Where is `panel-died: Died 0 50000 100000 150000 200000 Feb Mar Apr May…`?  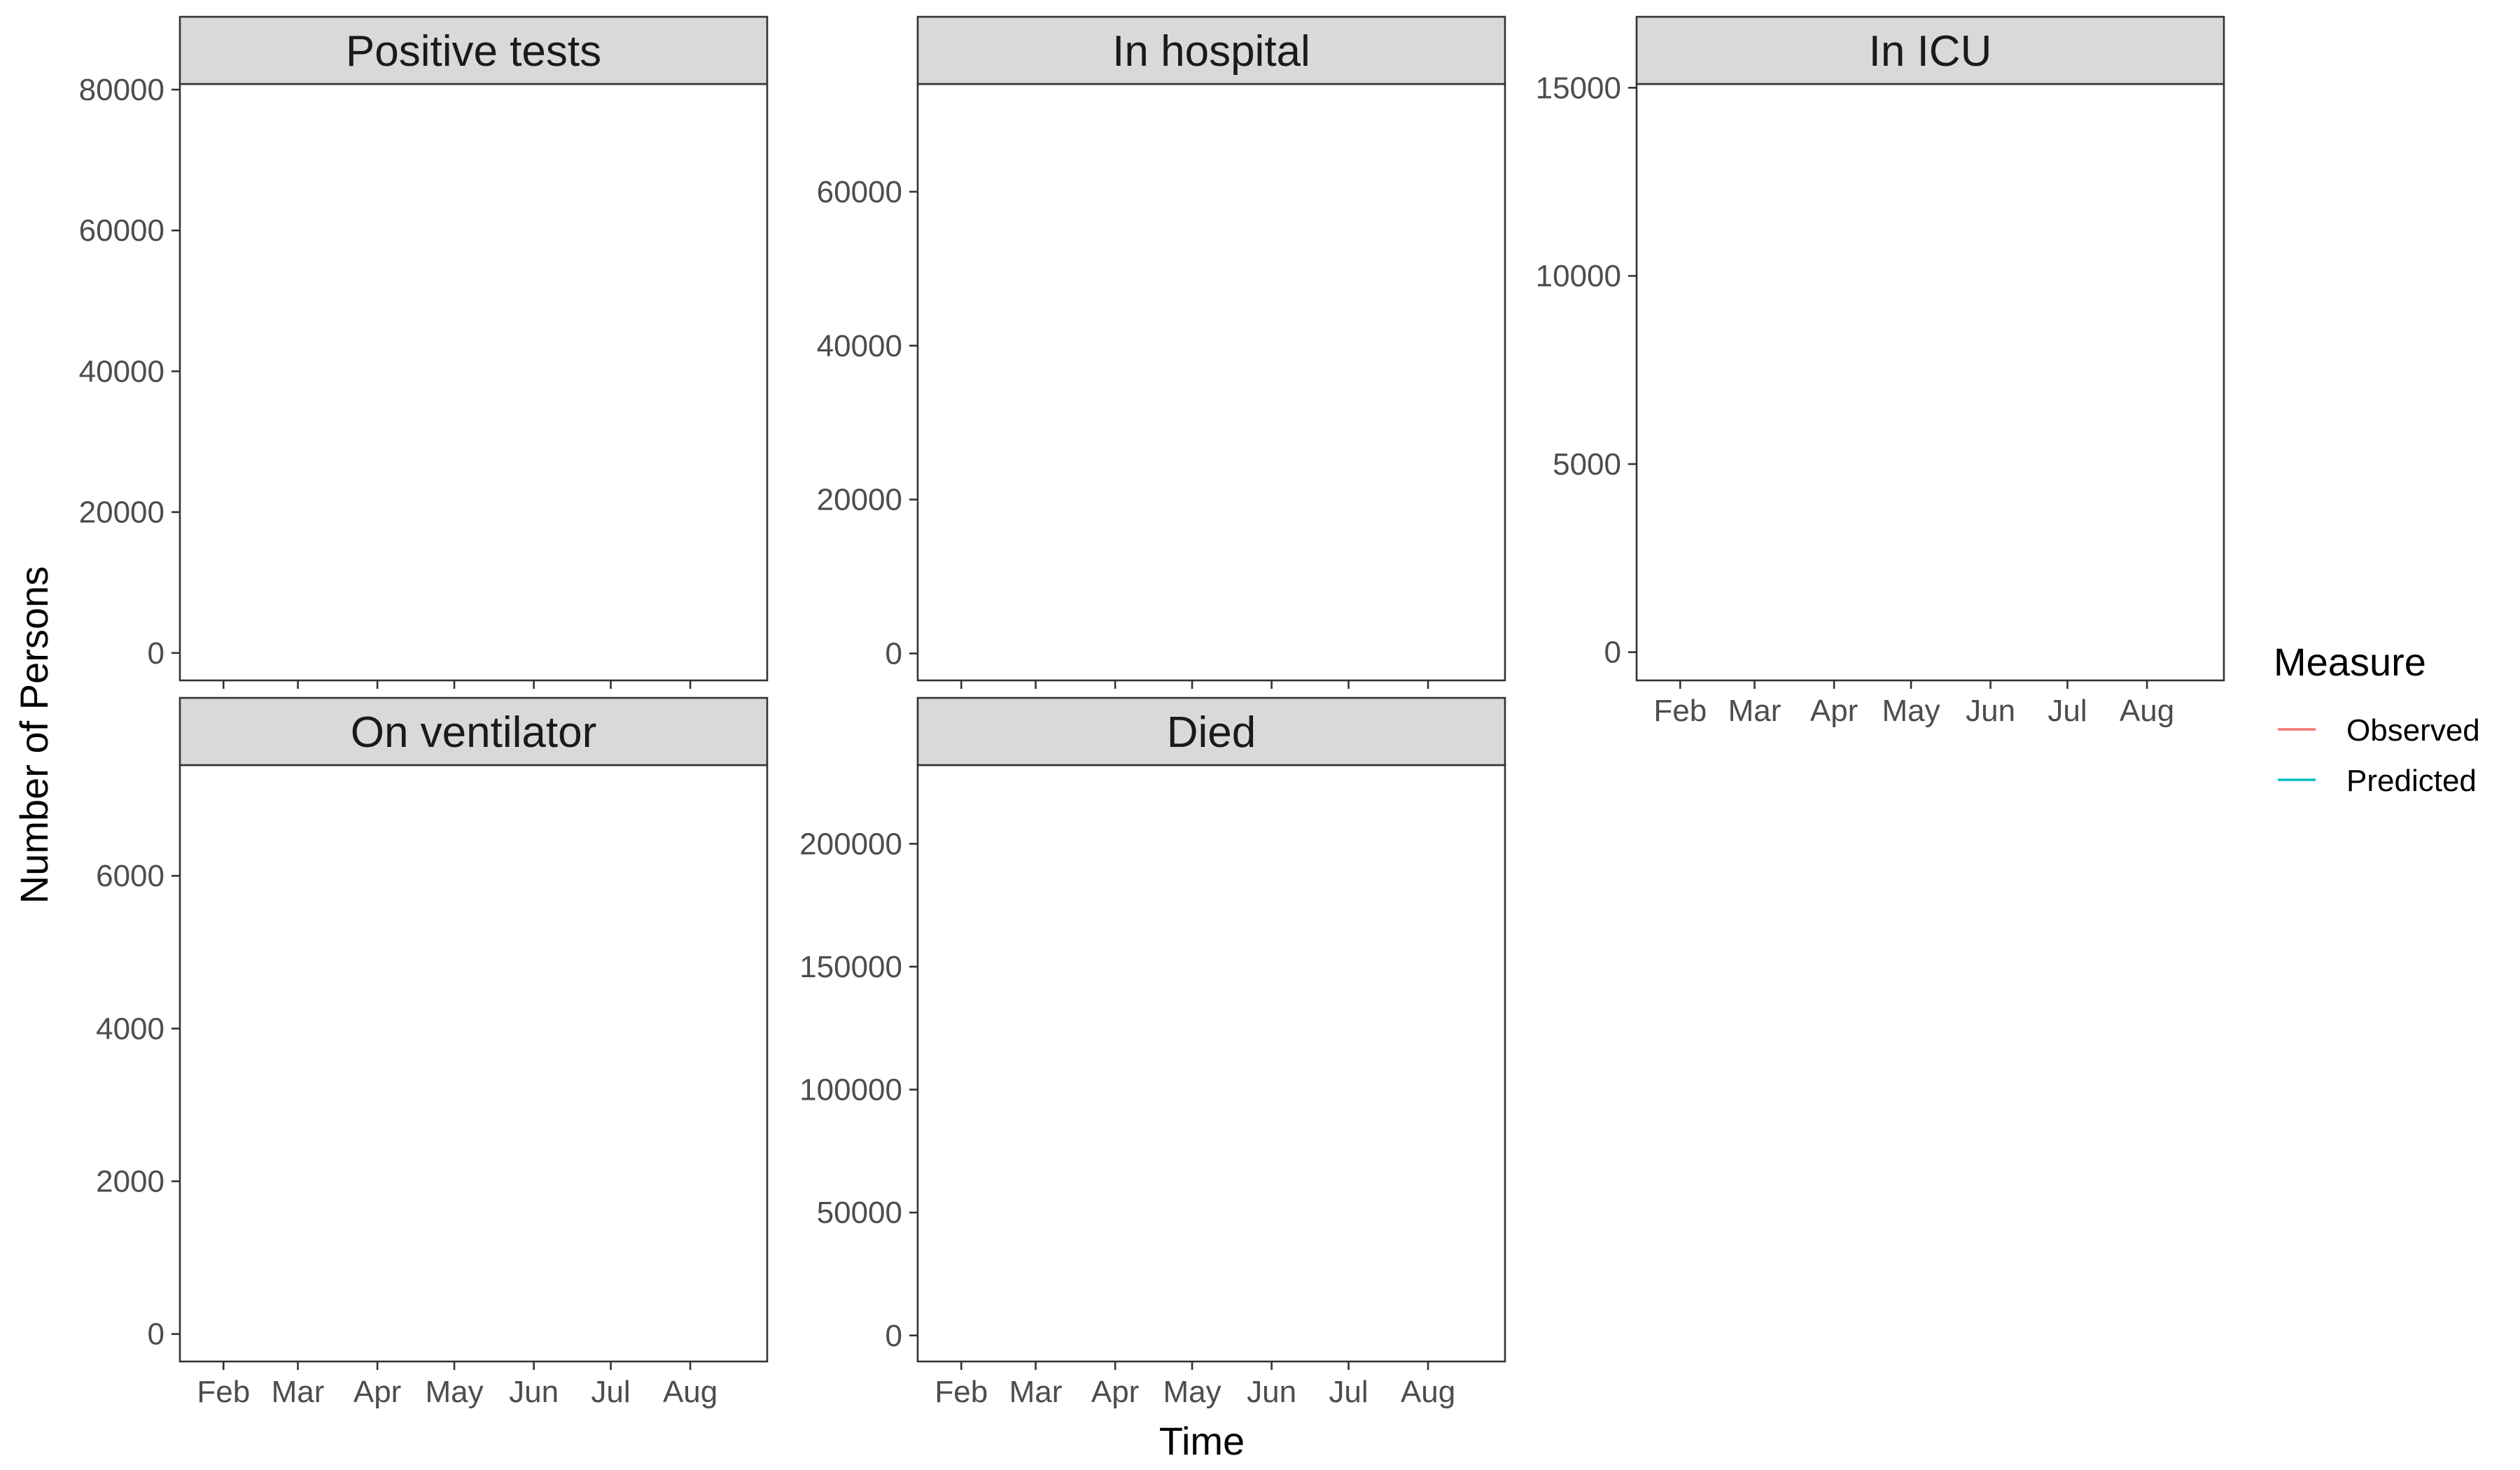
panel-died: Died 0 50000 100000 150000 200000 Feb Mar Apr May… is located at coordinates (1152, 1052).